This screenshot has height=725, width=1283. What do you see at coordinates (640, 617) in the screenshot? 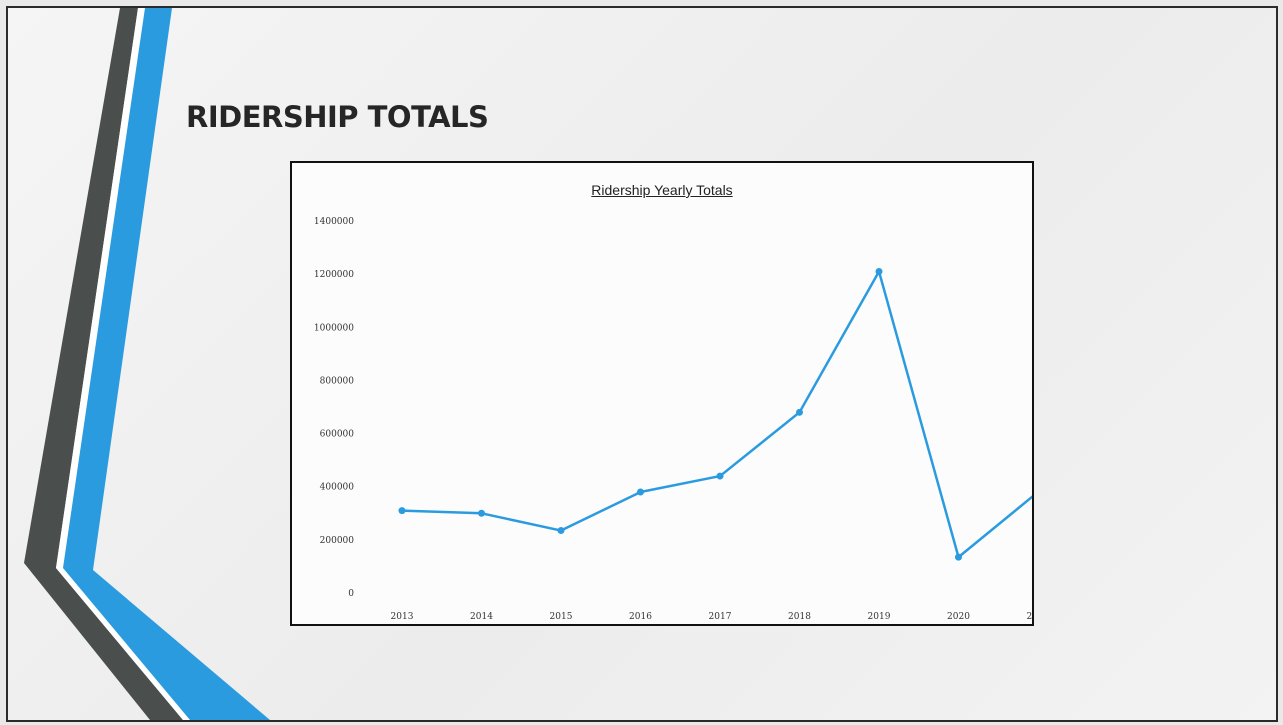
I see `x-tick-label: 2016` at bounding box center [640, 617].